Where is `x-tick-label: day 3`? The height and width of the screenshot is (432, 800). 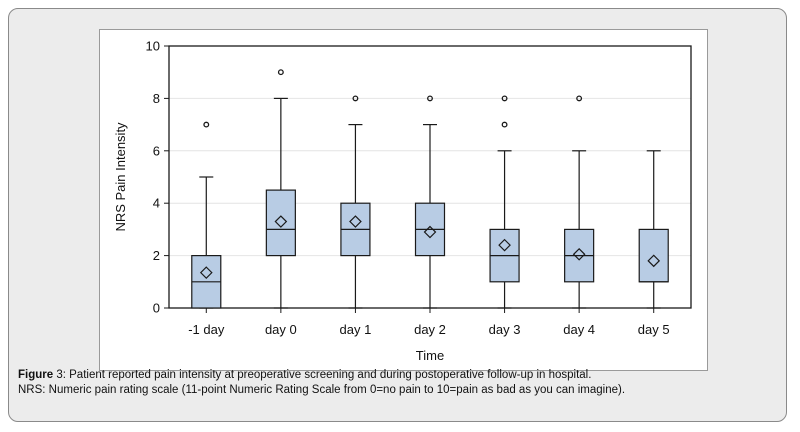 x-tick-label: day 3 is located at coordinates (505, 329).